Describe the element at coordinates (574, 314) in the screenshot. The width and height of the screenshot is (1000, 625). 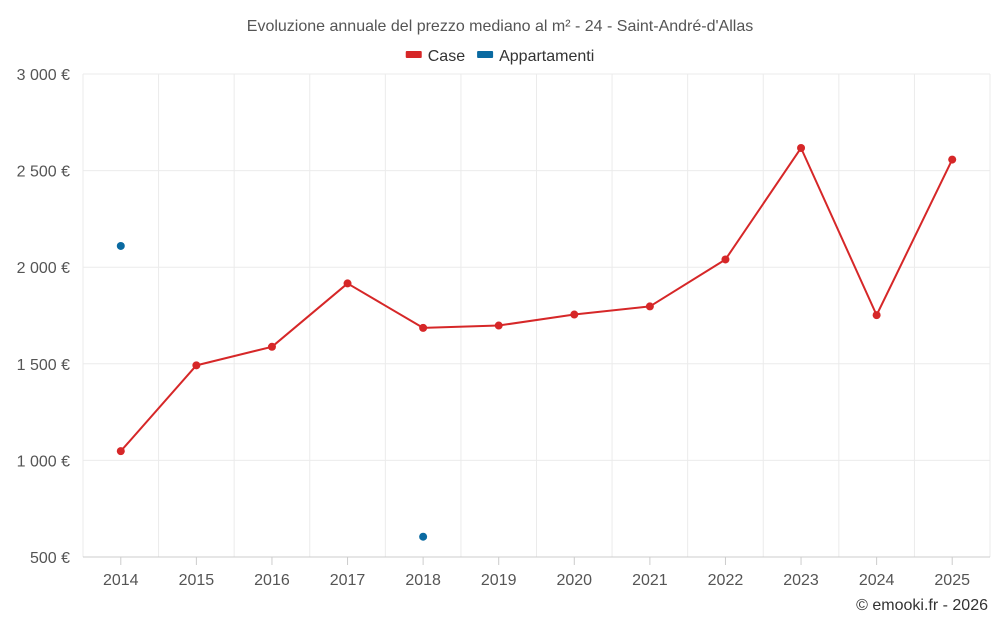
I see `data-point-case-2020` at that location.